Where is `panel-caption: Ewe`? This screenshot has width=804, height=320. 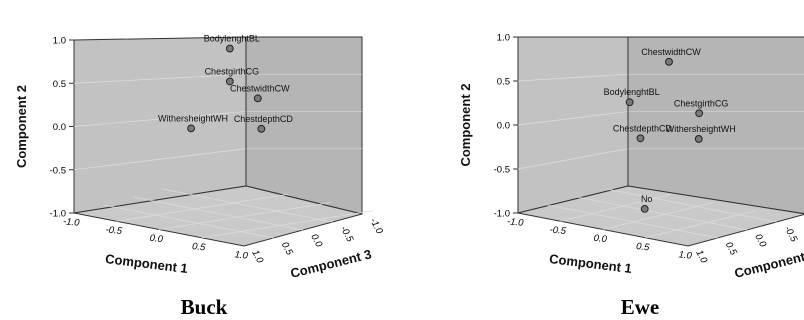 panel-caption: Ewe is located at coordinates (640, 307).